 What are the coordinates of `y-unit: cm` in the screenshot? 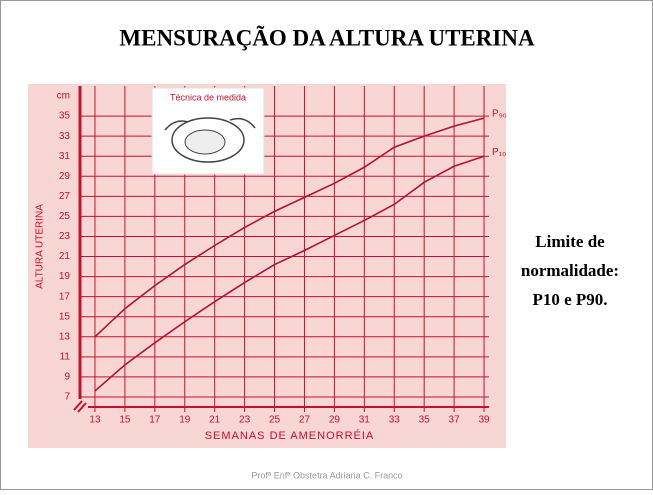 It's located at (63, 96).